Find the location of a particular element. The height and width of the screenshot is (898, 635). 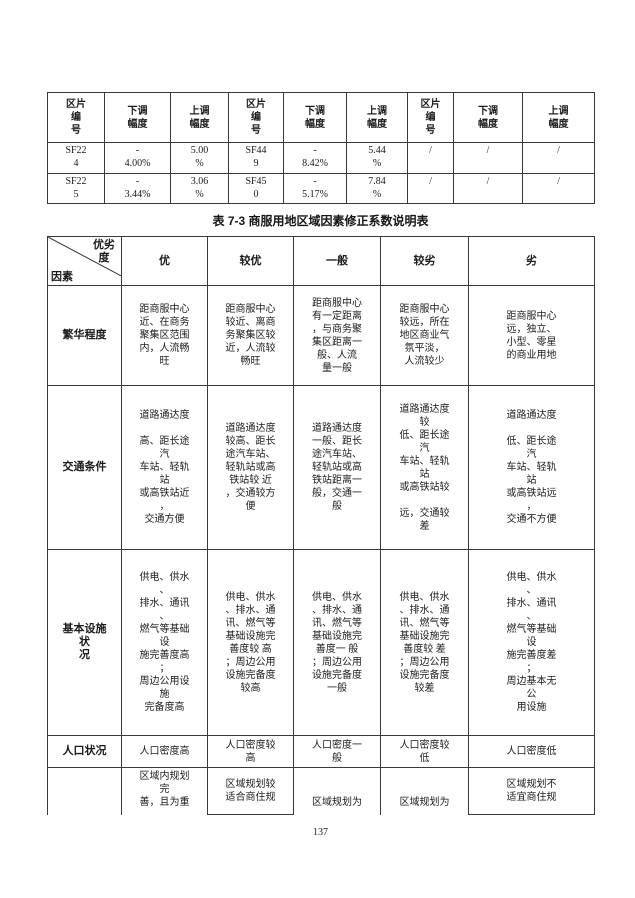

table-cell: 人口密度较 低 is located at coordinates (424, 751).